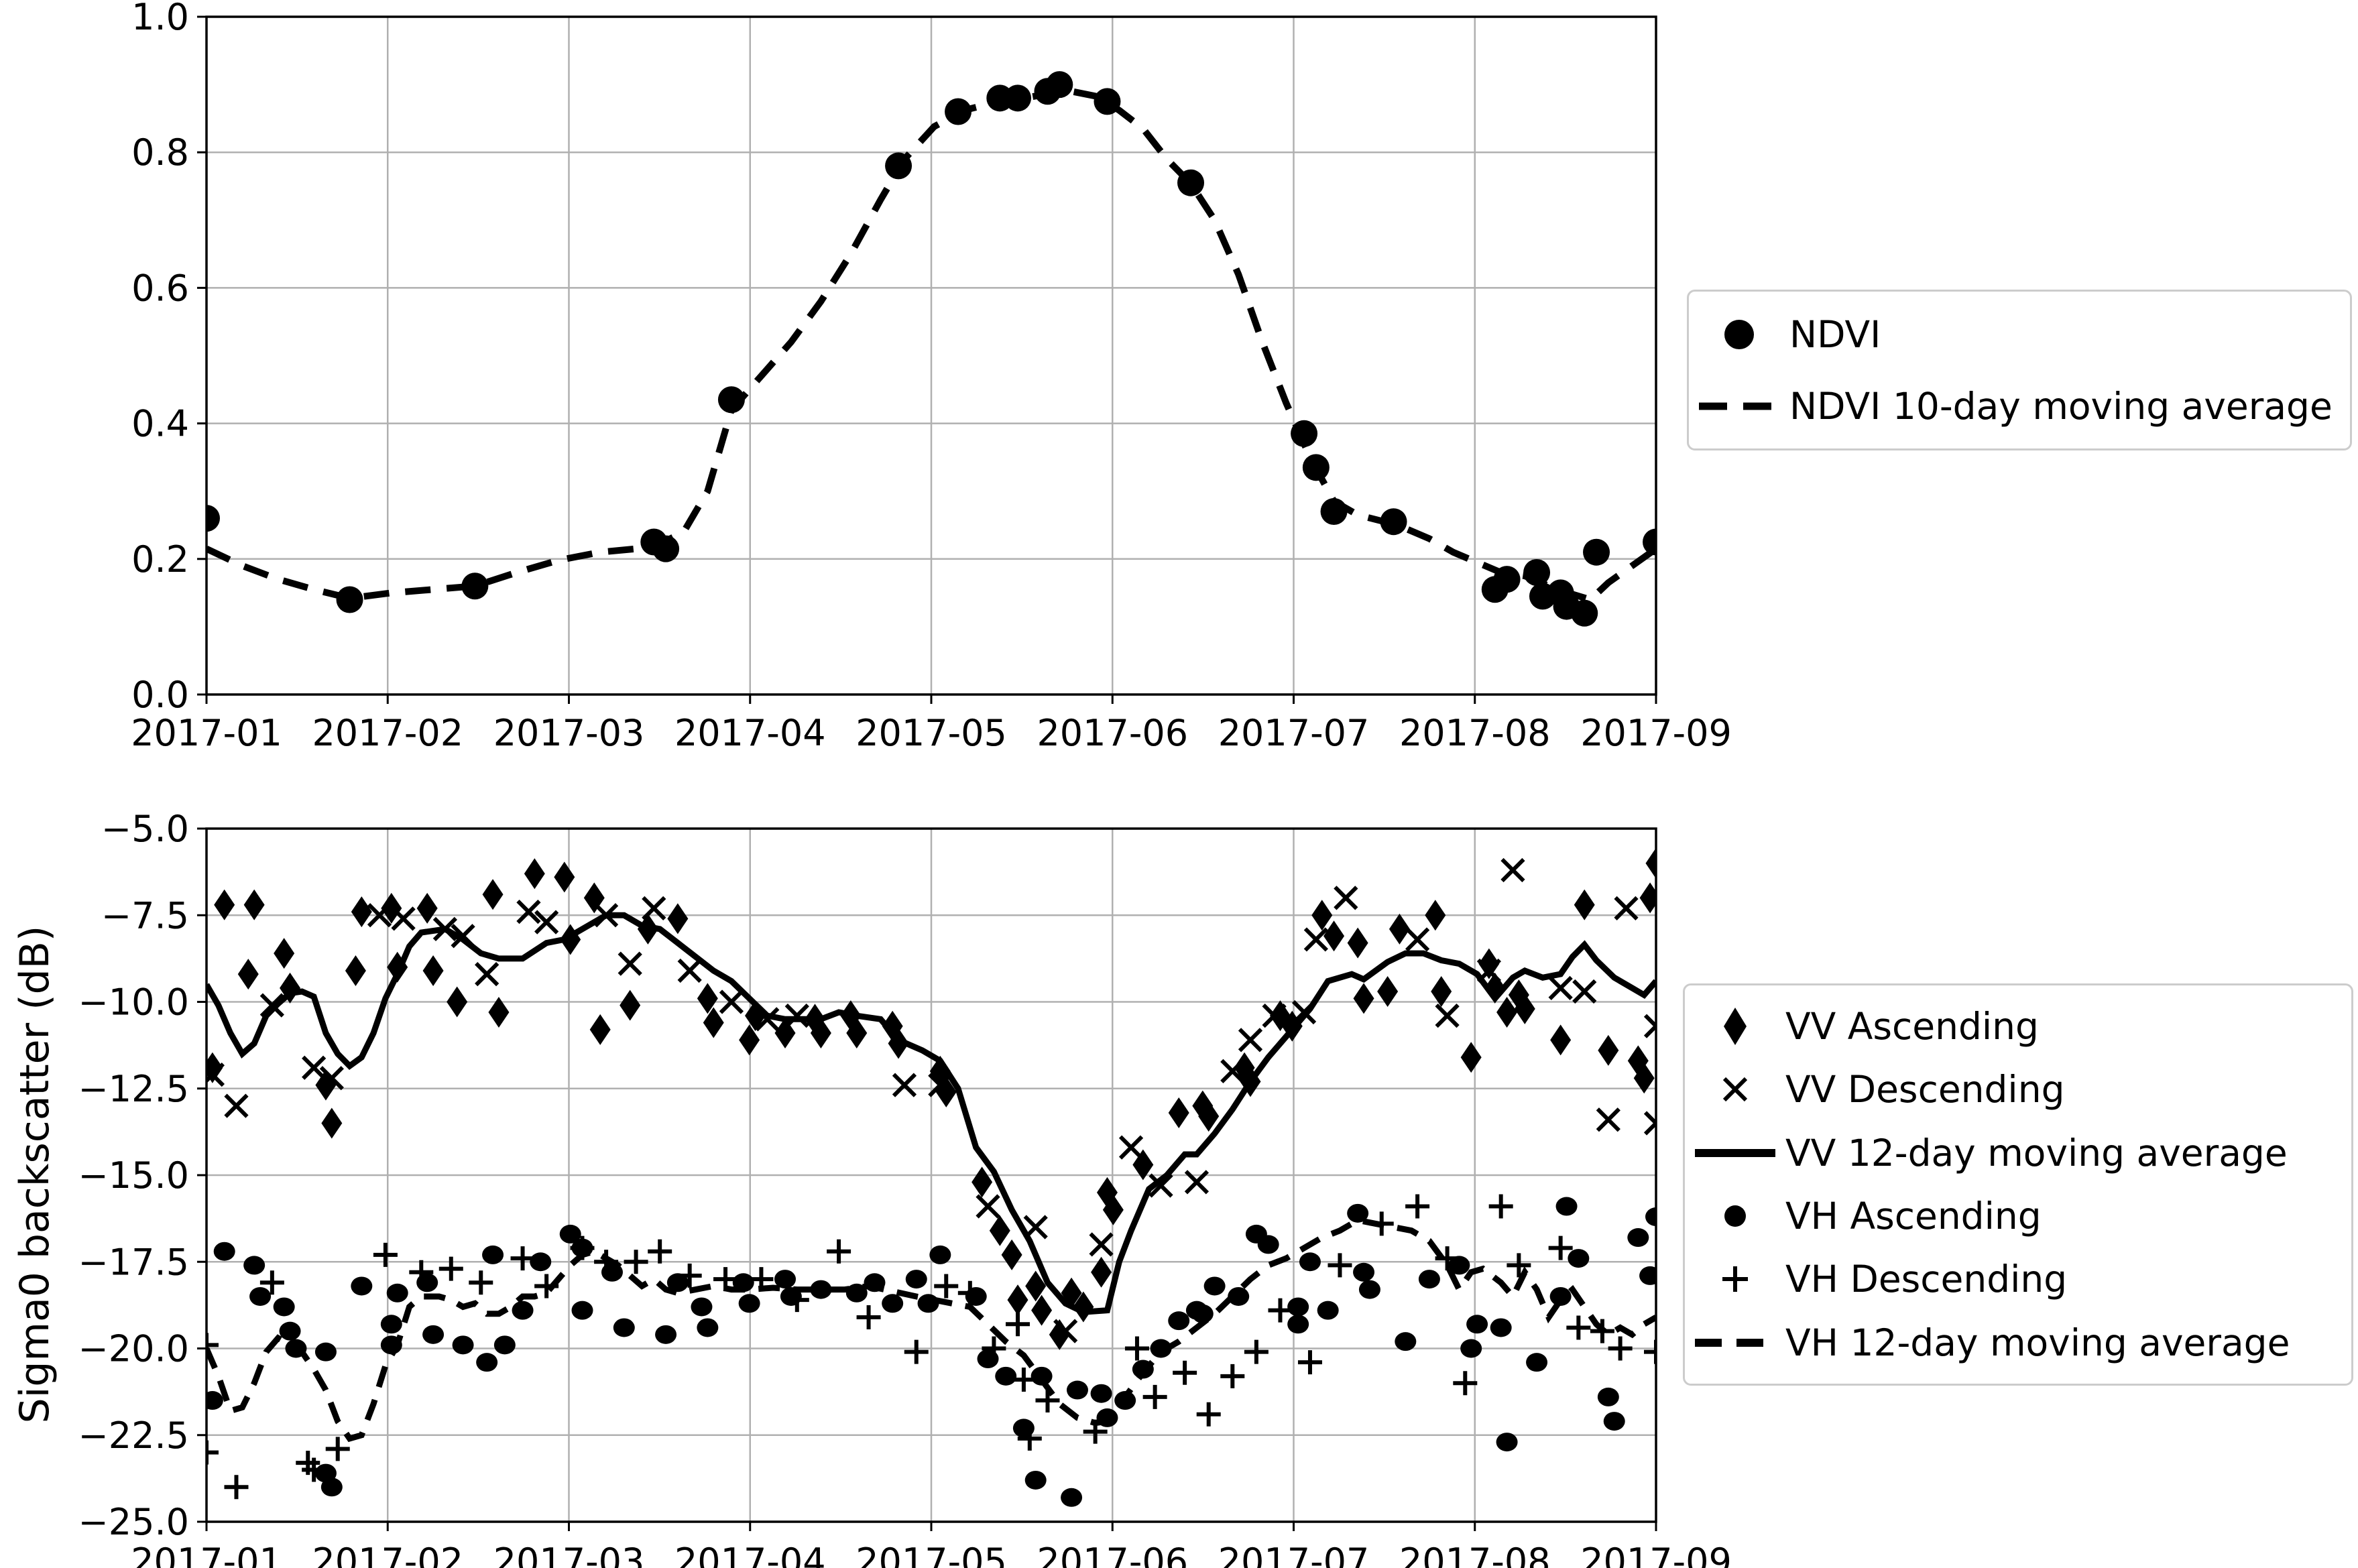  What do you see at coordinates (387, 1554) in the screenshot?
I see `x-tick-label: 2017-02` at bounding box center [387, 1554].